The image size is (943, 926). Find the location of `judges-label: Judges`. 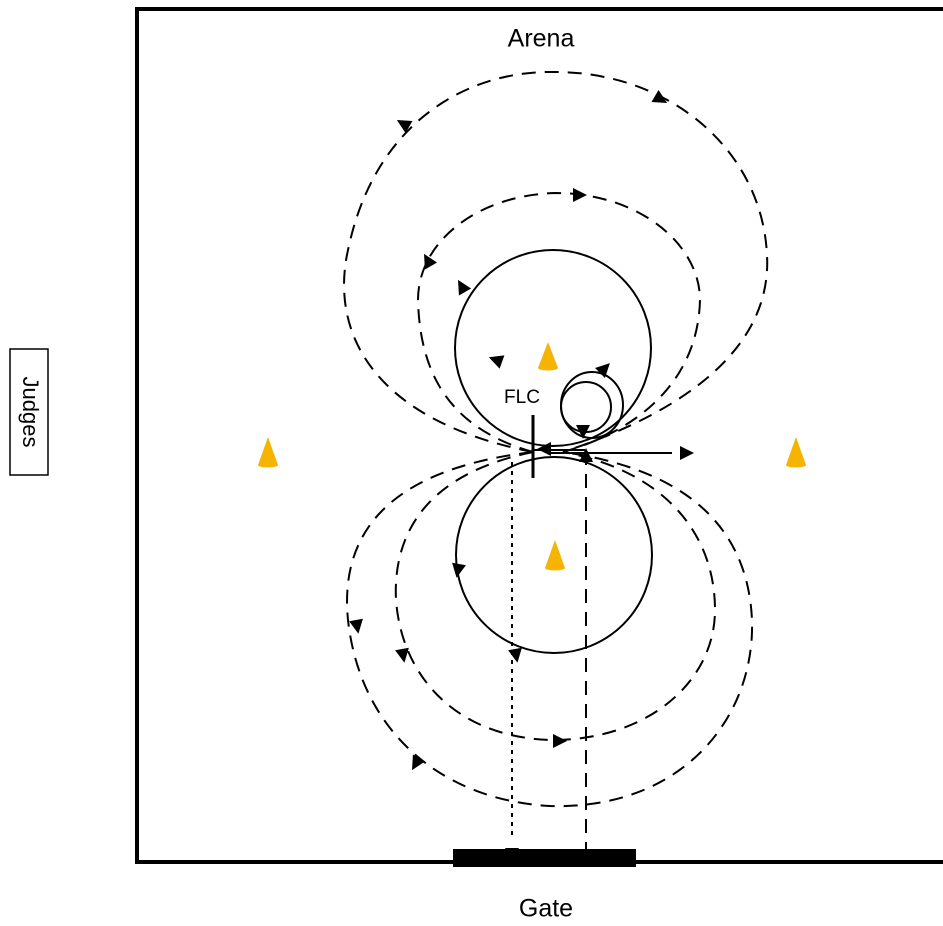

judges-label: Judges is located at coordinates (30, 412).